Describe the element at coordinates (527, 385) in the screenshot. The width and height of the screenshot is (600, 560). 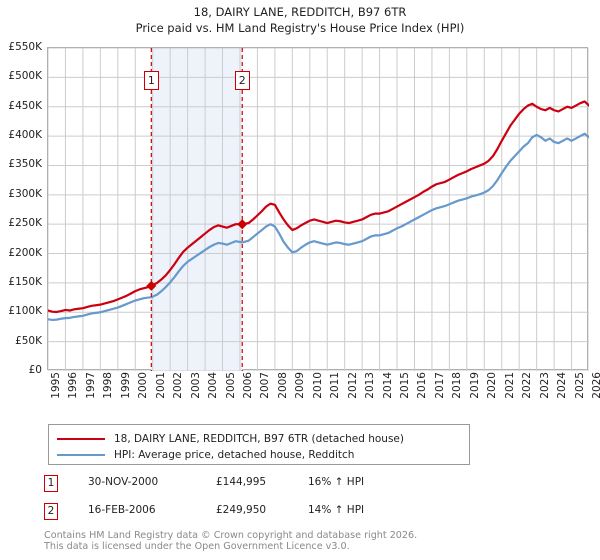
I see `x-tick-label: 2022` at that location.